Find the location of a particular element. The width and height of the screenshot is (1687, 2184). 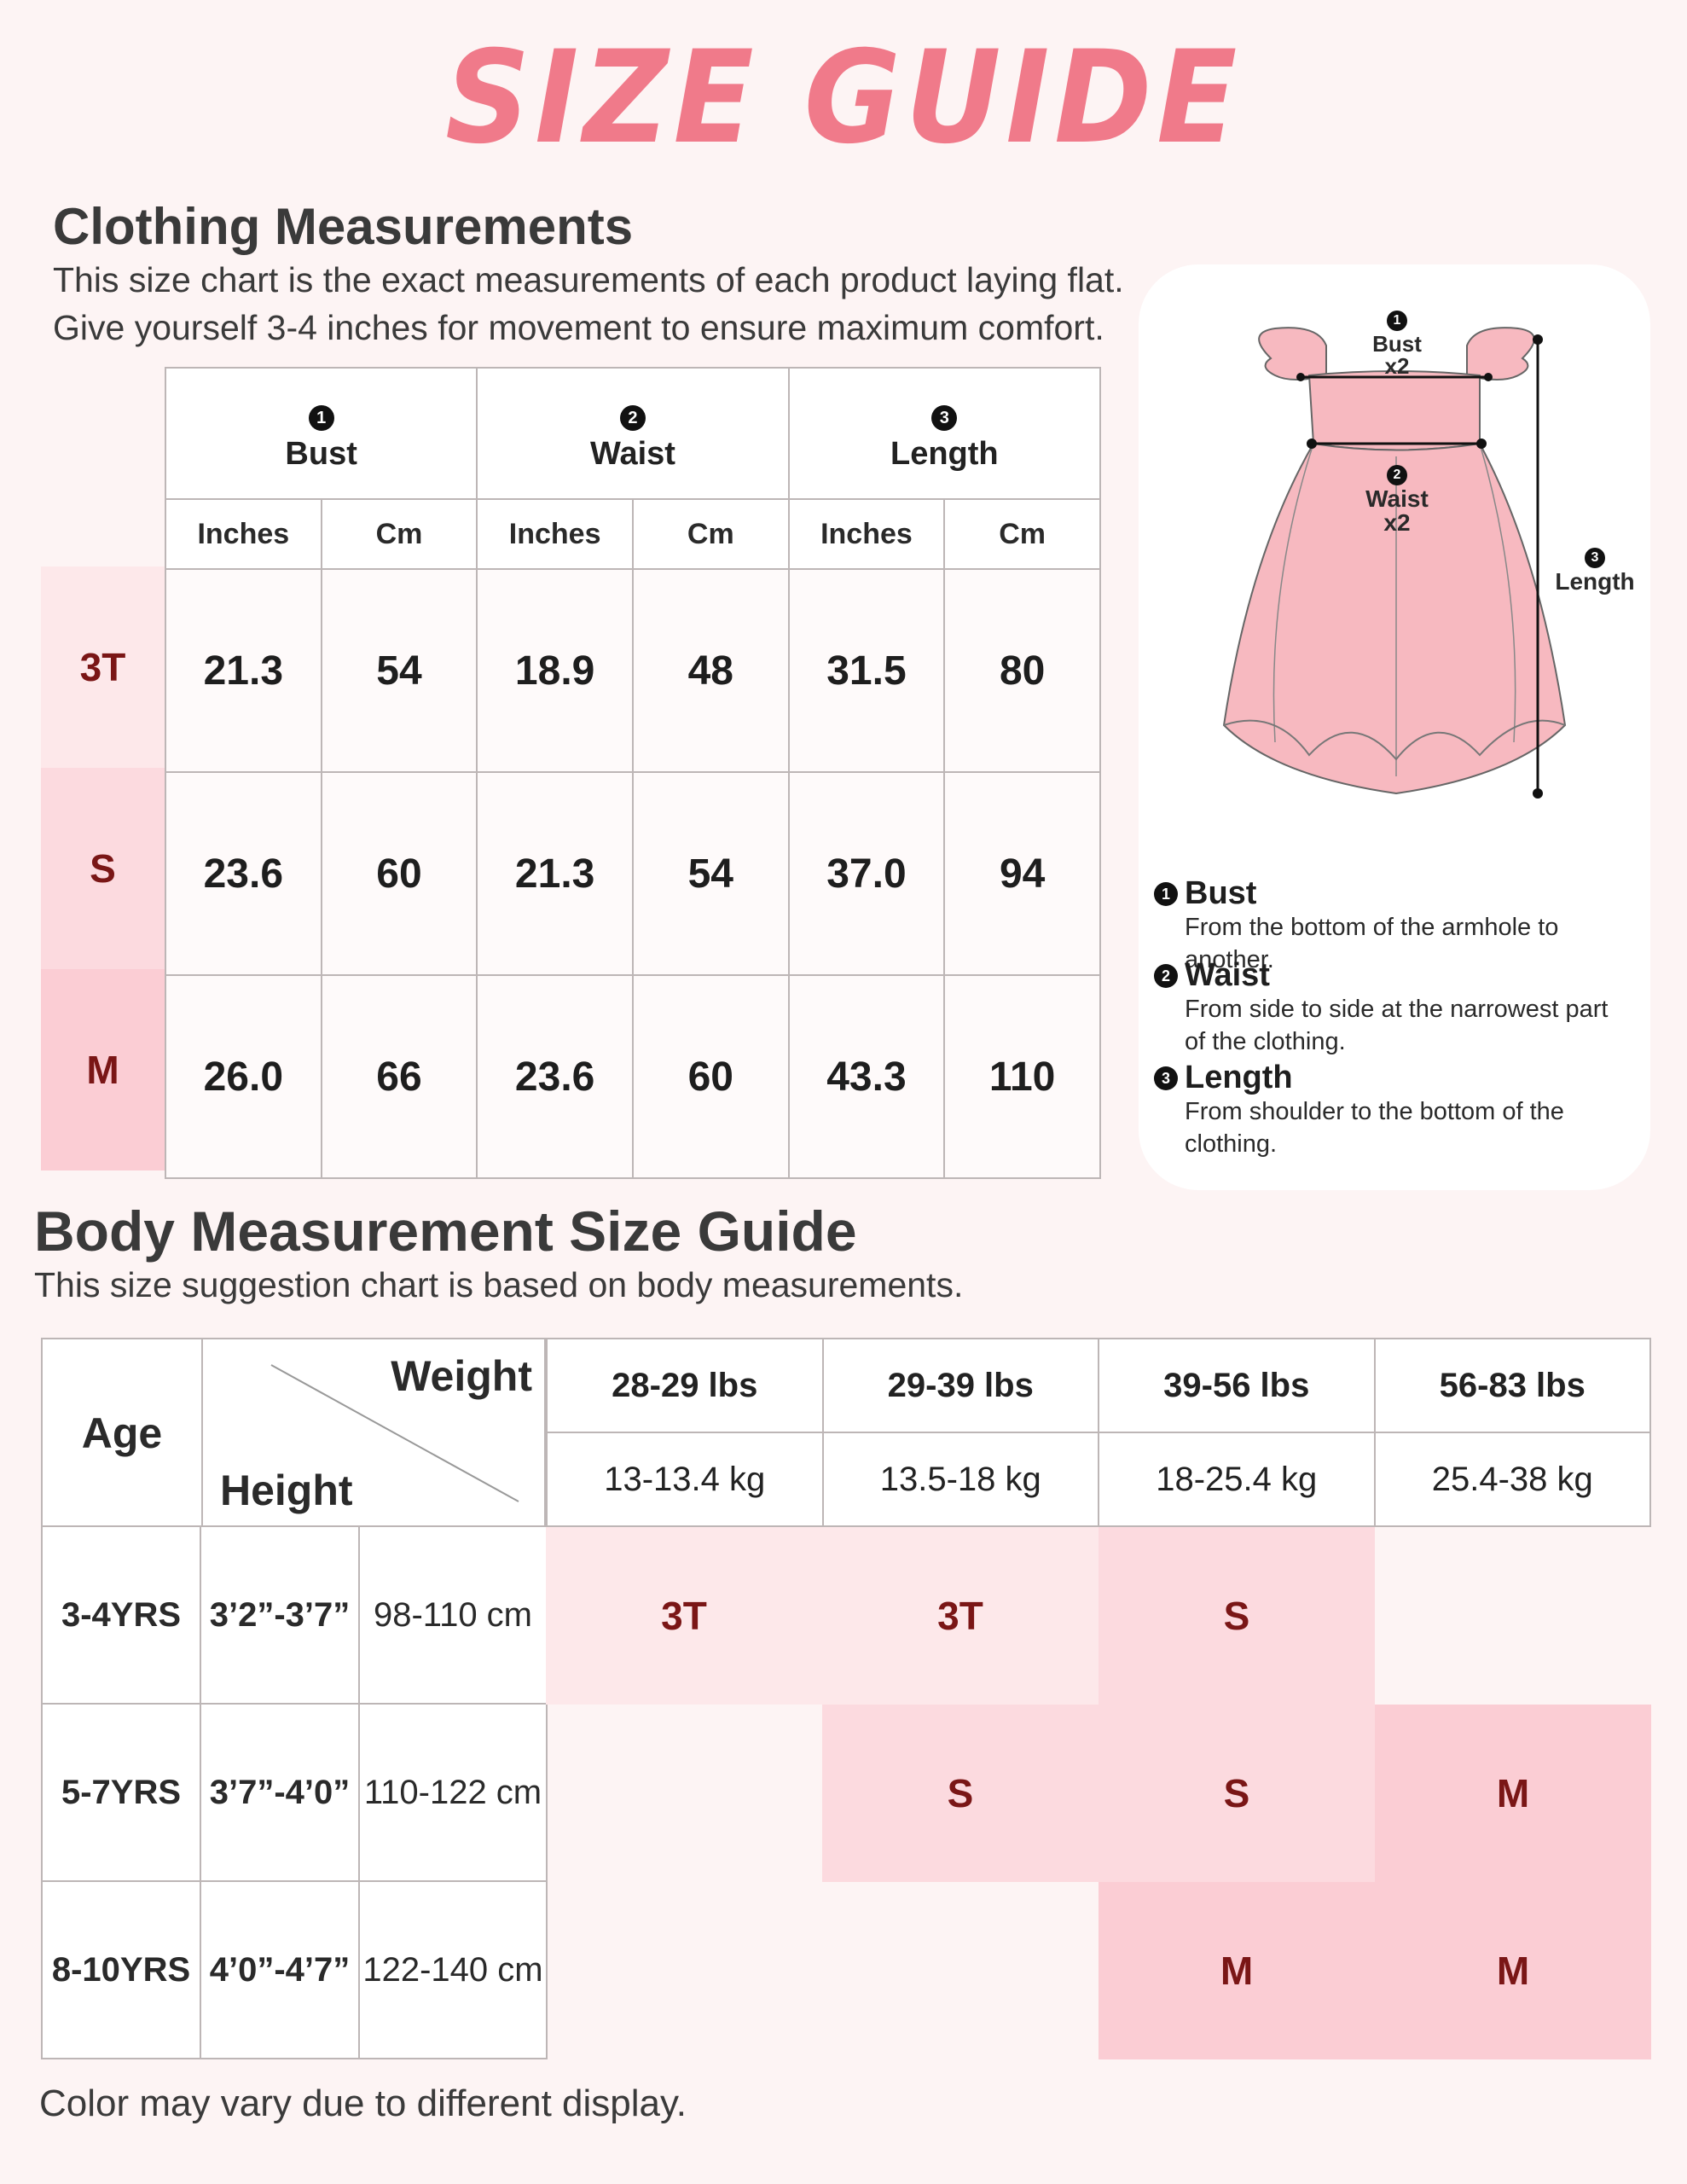

table-cell: 48 is located at coordinates (711, 671).